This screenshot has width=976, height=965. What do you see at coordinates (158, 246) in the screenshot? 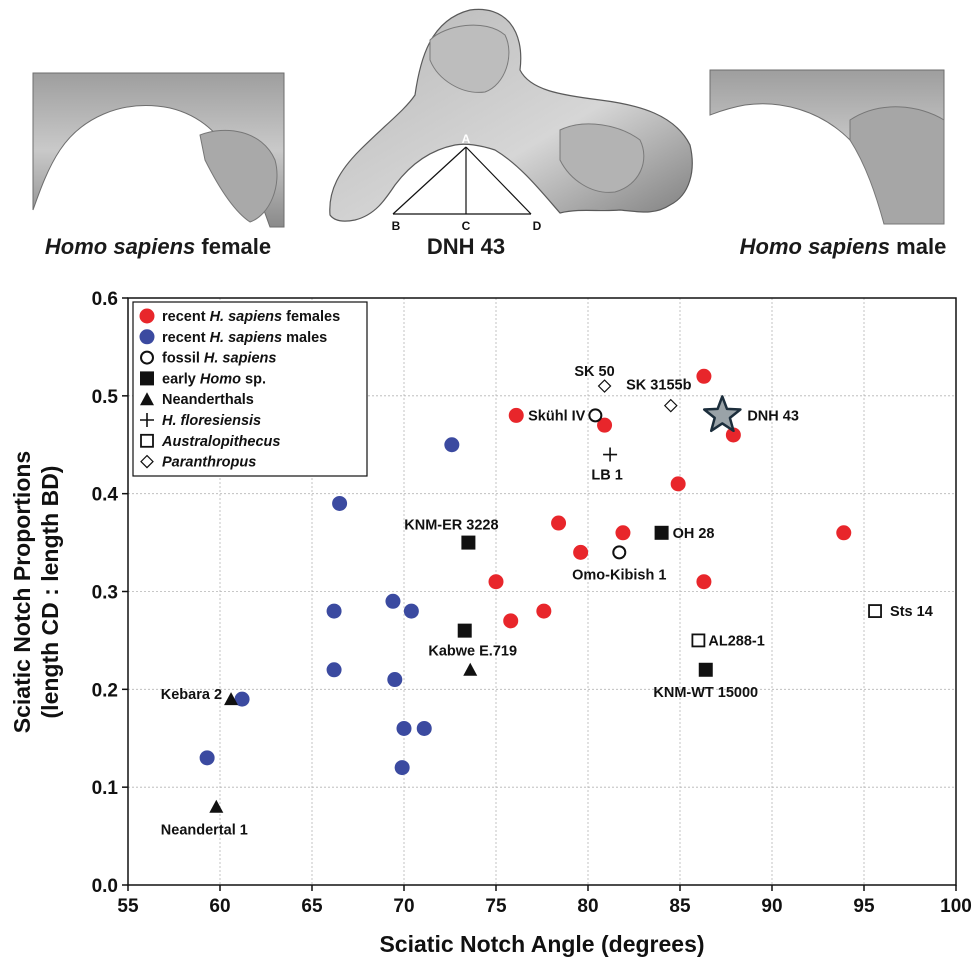
I see `left-image-caption: Homo sapiens female` at bounding box center [158, 246].